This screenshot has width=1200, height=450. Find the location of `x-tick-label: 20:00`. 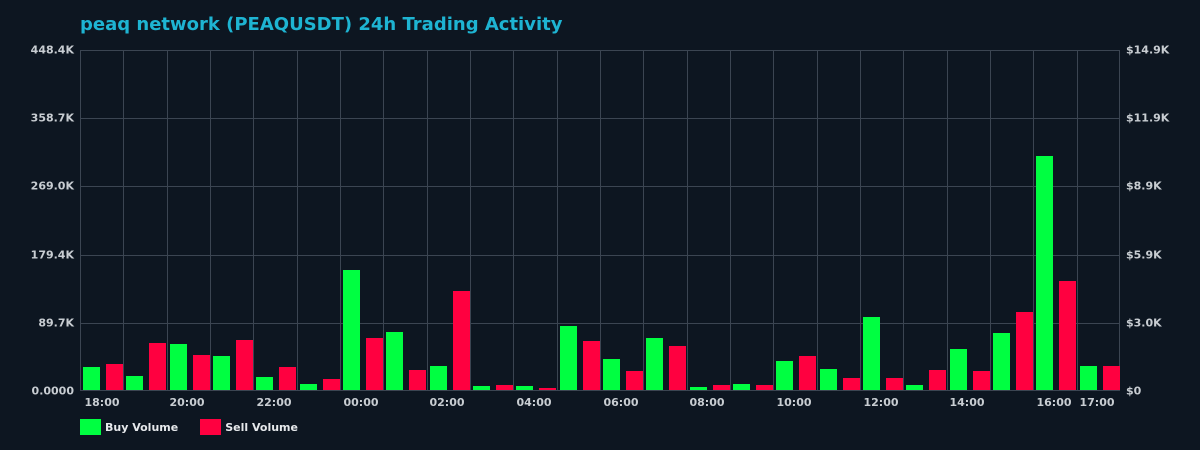

x-tick-label: 20:00 is located at coordinates (187, 402).